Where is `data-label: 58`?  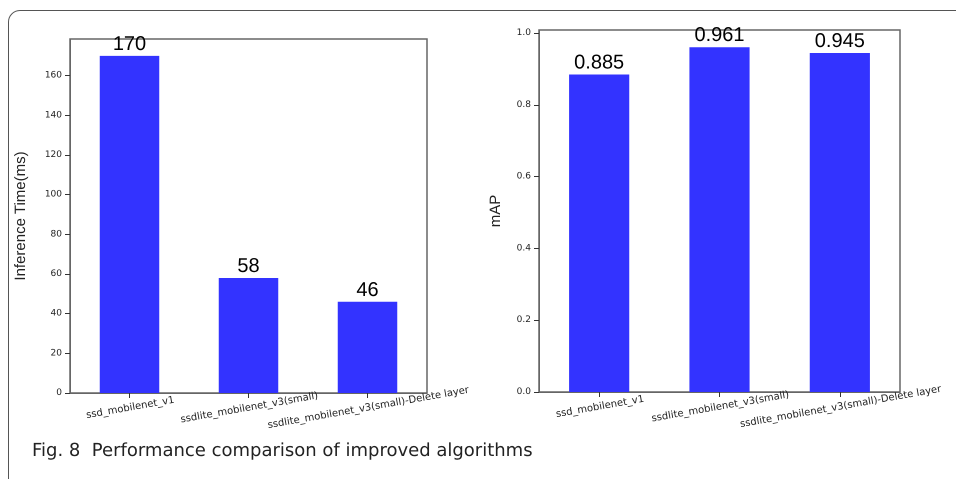 data-label: 58 is located at coordinates (248, 265).